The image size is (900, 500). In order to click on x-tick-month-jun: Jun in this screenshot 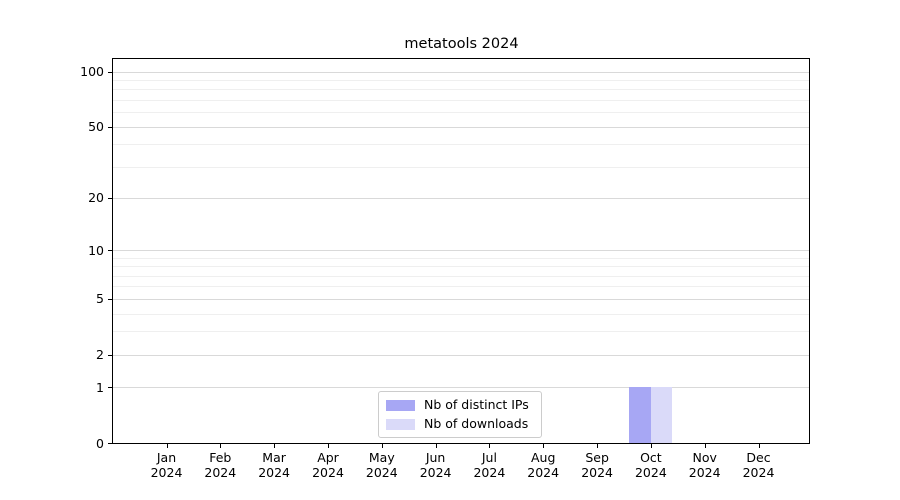, I will do `click(435, 457)`.